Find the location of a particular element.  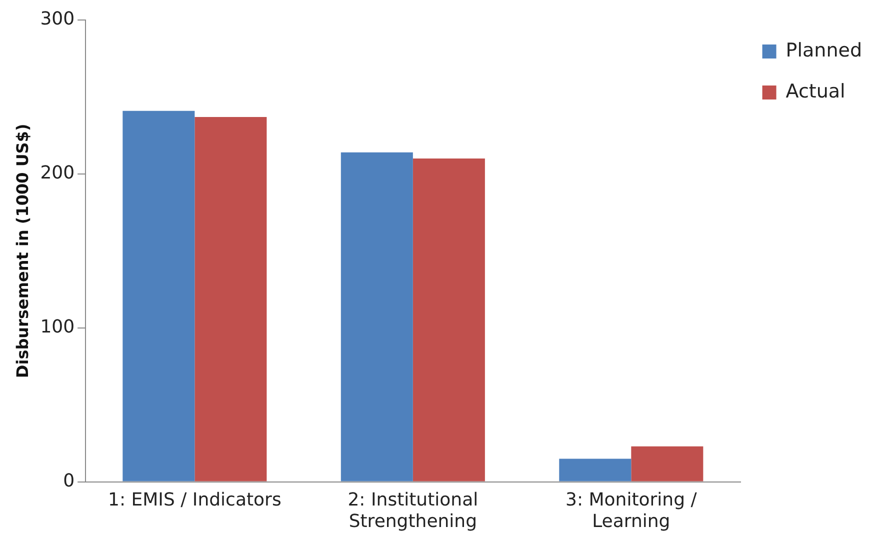

y-axis-title: Disbursement in (1000 US$) is located at coordinates (22, 251).